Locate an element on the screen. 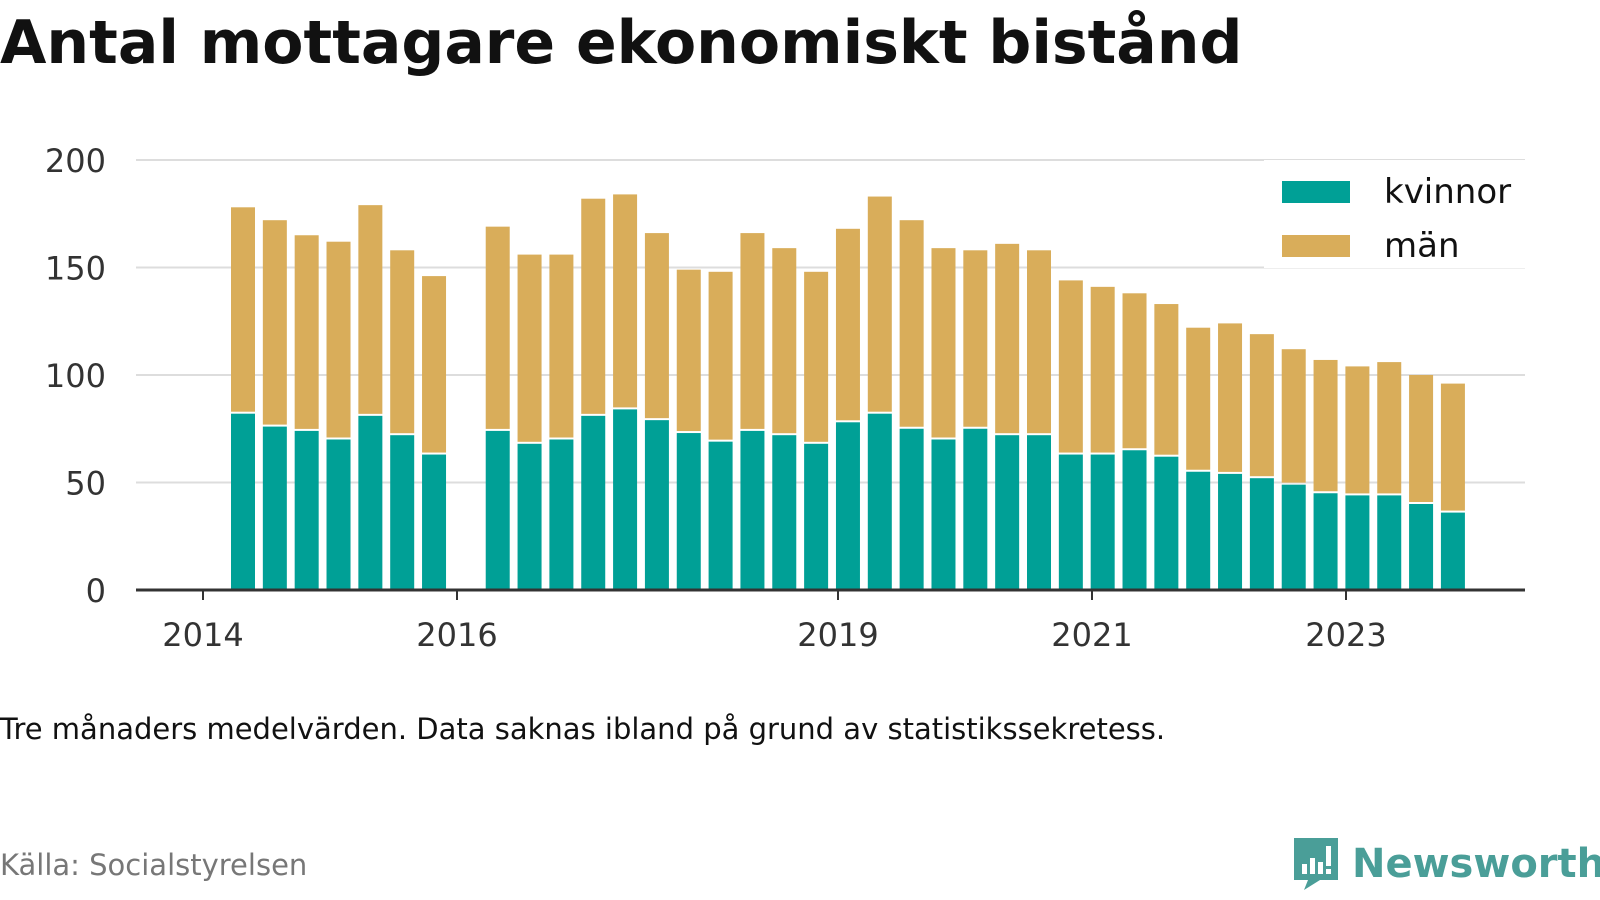  x-tick-label: 2016 is located at coordinates (456, 635).